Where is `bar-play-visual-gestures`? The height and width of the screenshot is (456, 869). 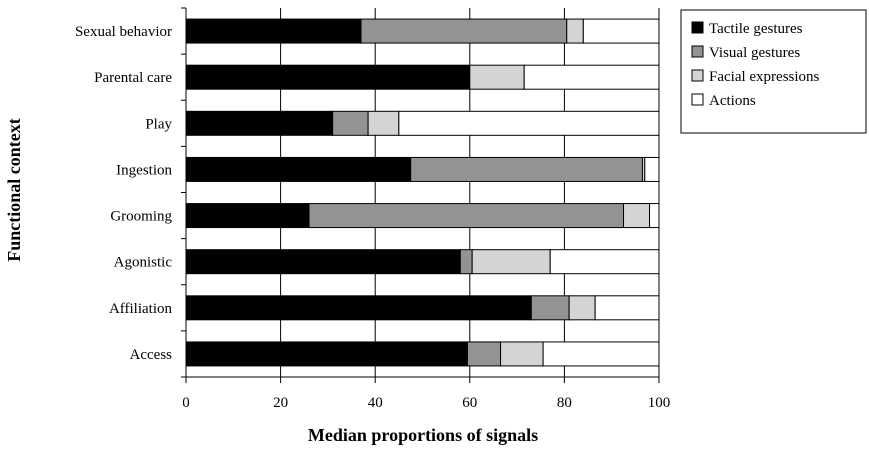 bar-play-visual-gestures is located at coordinates (350, 123).